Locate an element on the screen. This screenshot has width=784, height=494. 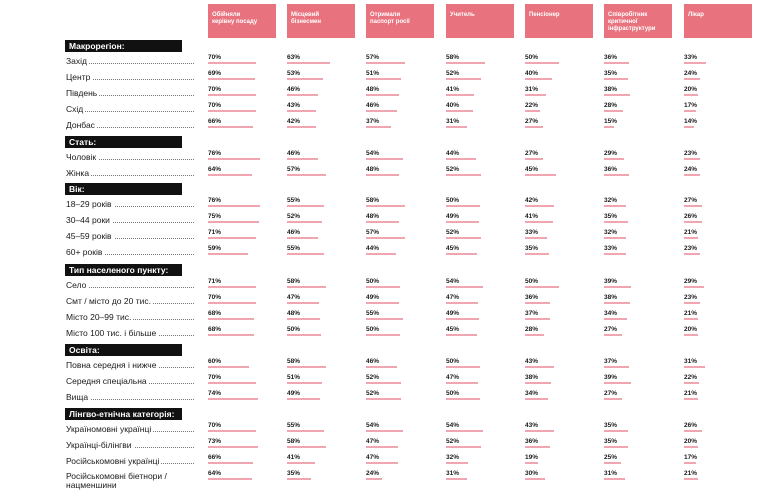
column-header-line: Місцевий is located at coordinates (305, 15).